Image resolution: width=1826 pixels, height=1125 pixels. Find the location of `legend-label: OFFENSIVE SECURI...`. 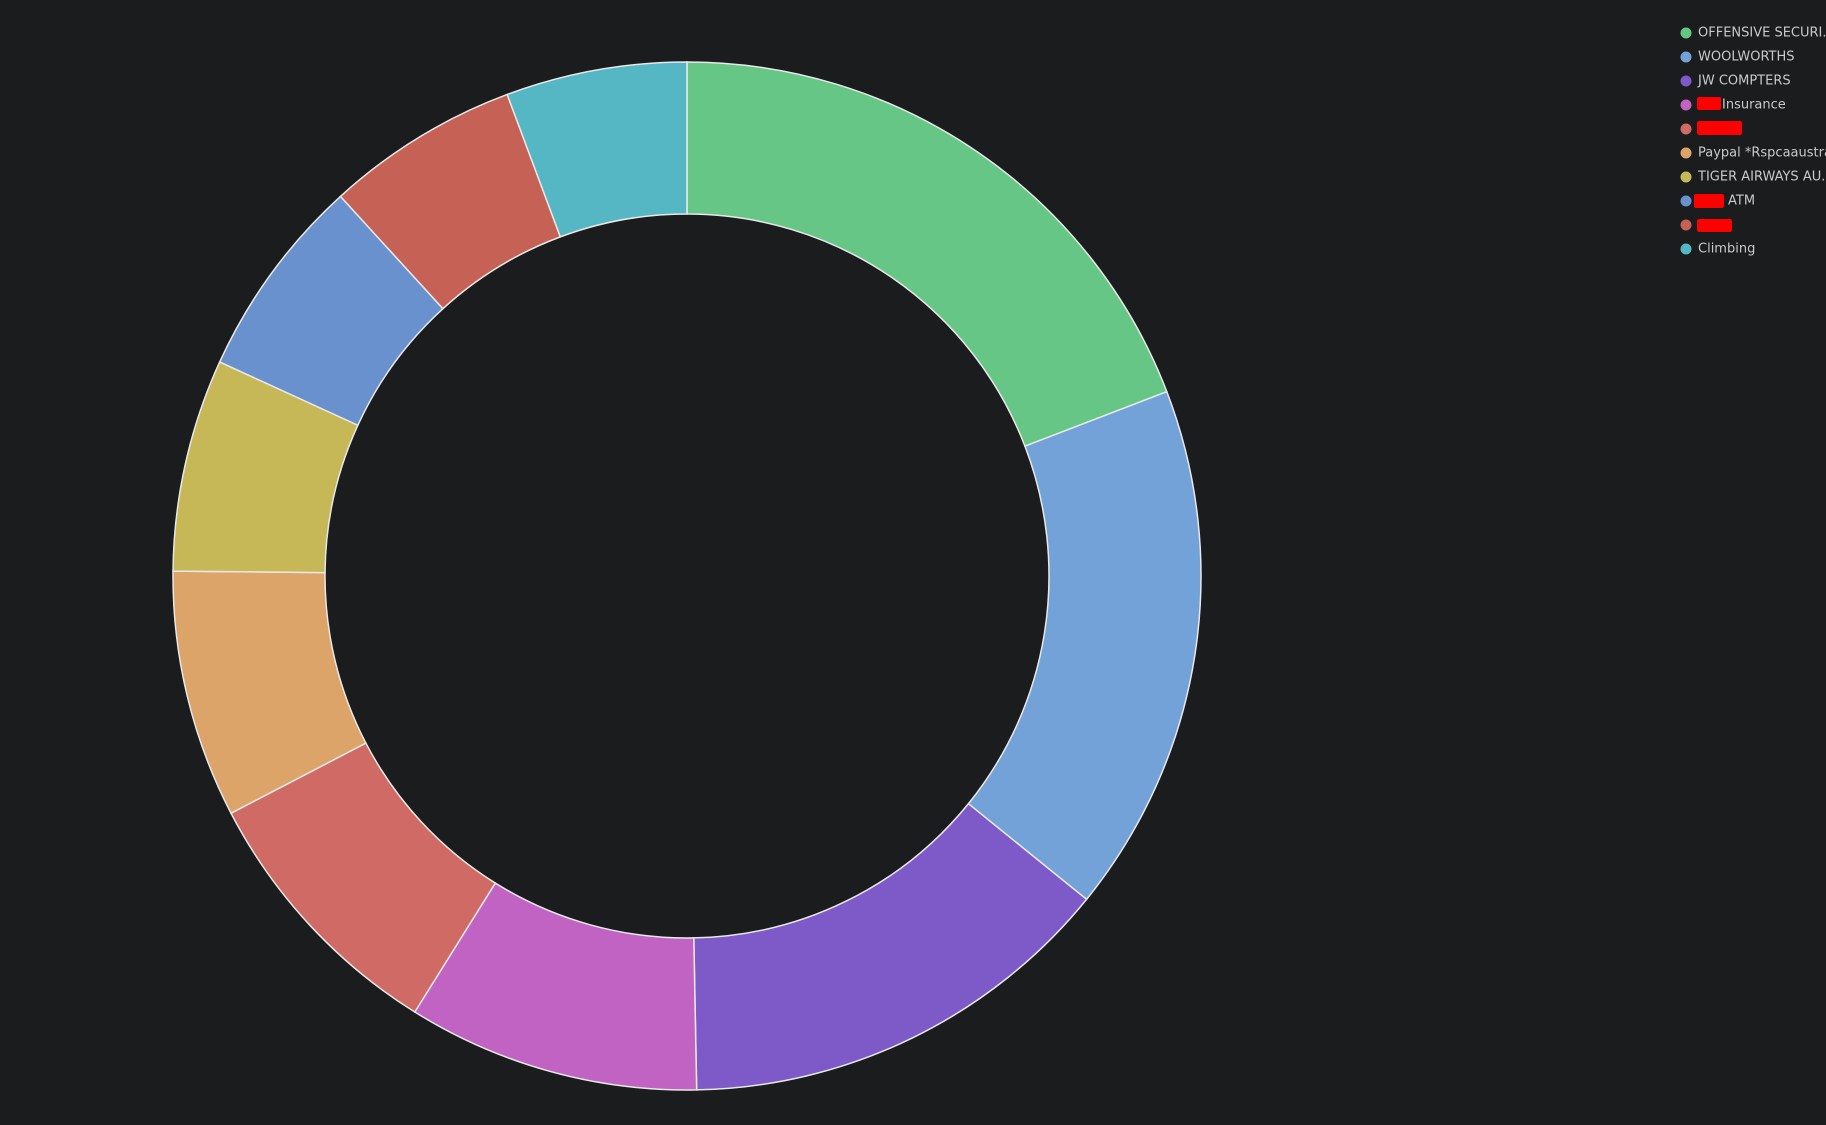

legend-label: OFFENSIVE SECURI... is located at coordinates (1762, 33).